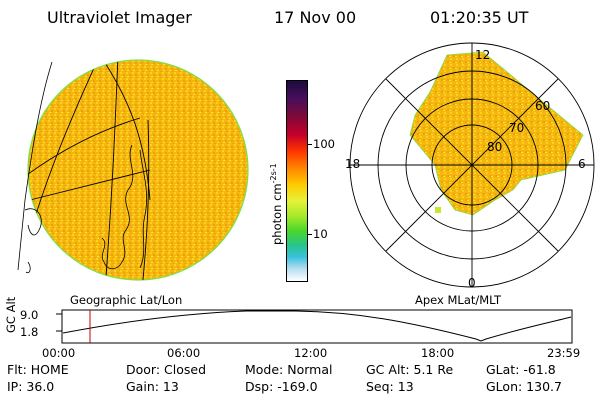 This screenshot has height=400, width=600. Describe the element at coordinates (521, 369) in the screenshot. I see `info-glat: GLat: -61.8` at that location.